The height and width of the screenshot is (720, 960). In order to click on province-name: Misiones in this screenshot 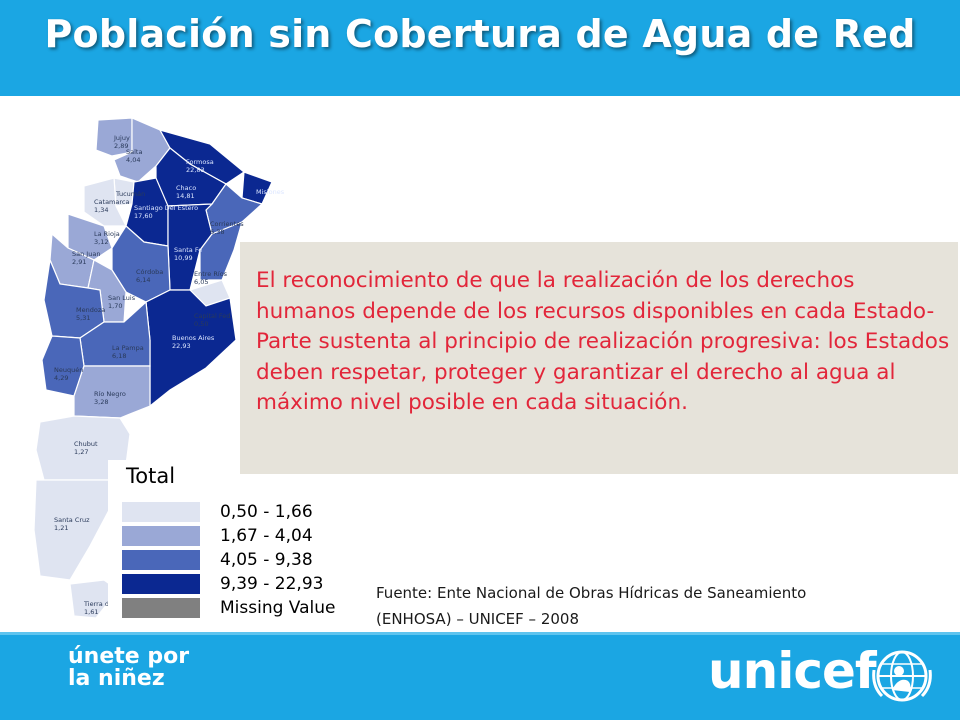, I will do `click(270, 192)`.